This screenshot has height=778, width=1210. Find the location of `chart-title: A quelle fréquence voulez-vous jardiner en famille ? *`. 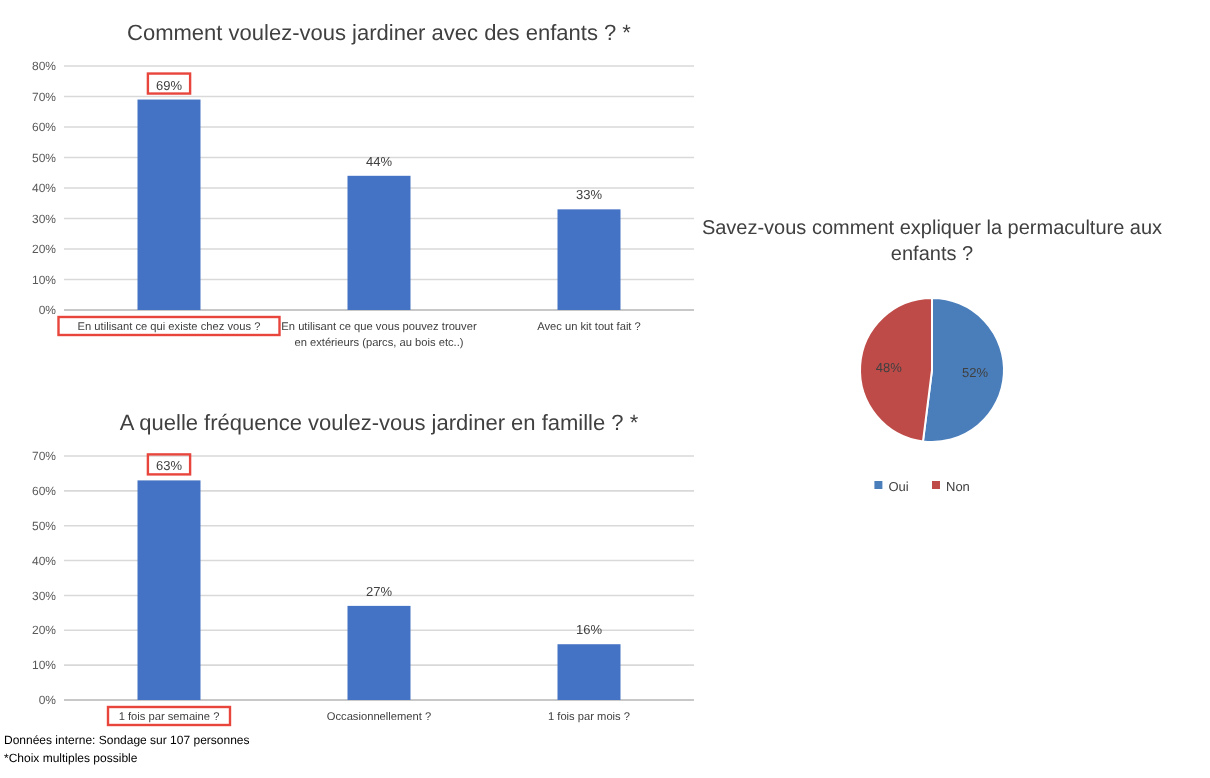

chart-title: A quelle fréquence voulez-vous jardiner en famille ? * is located at coordinates (379, 424).